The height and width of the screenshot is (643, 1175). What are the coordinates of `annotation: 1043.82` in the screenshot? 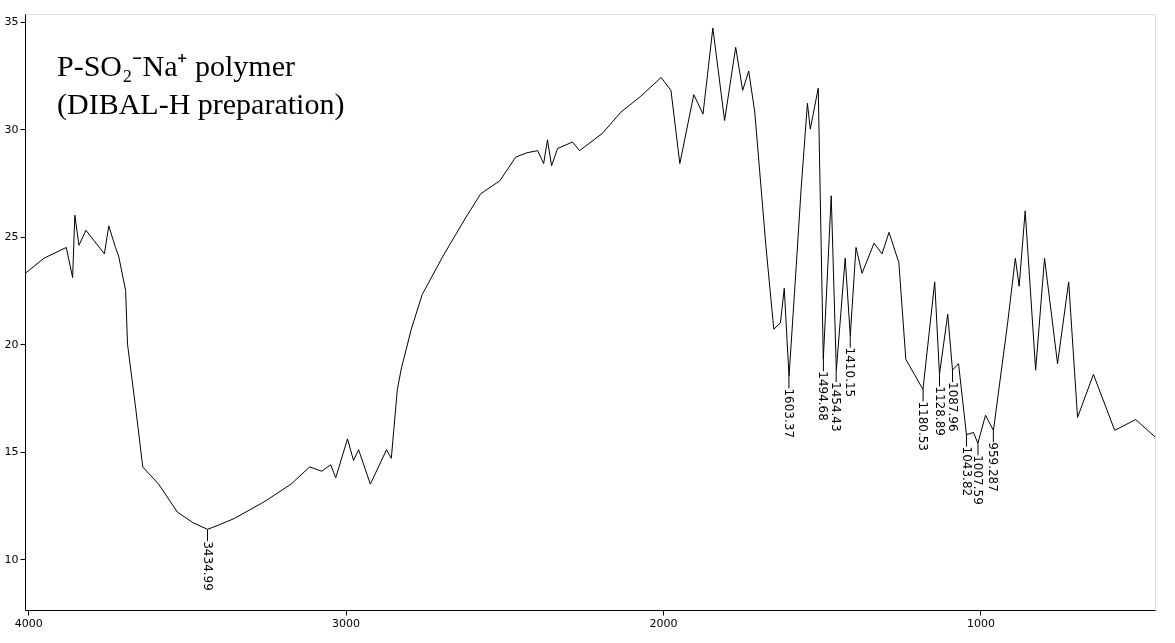 It's located at (966, 471).